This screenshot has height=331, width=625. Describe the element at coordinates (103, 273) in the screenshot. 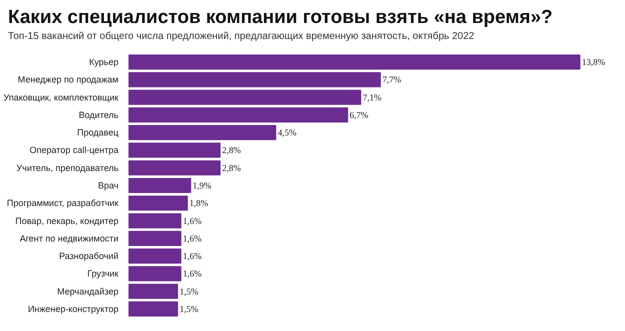

I see `y-tick-label: Грузчик` at that location.